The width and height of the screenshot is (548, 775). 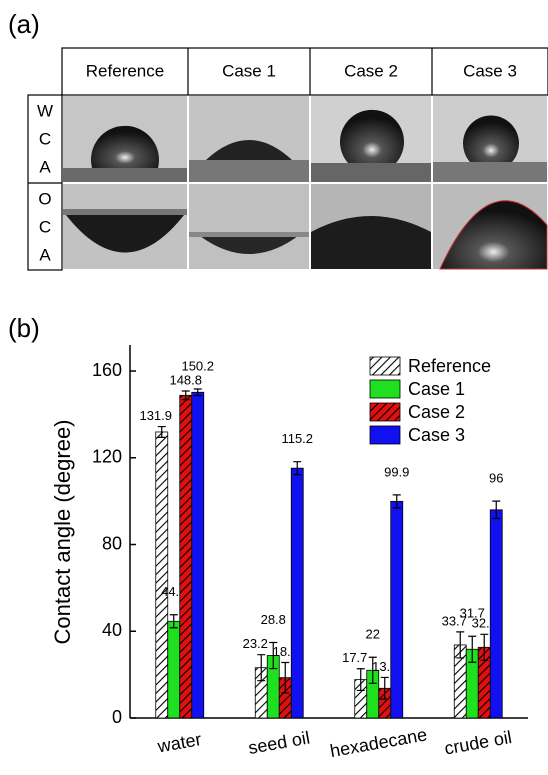 What do you see at coordinates (24, 328) in the screenshot?
I see `panel-label: (b)` at bounding box center [24, 328].